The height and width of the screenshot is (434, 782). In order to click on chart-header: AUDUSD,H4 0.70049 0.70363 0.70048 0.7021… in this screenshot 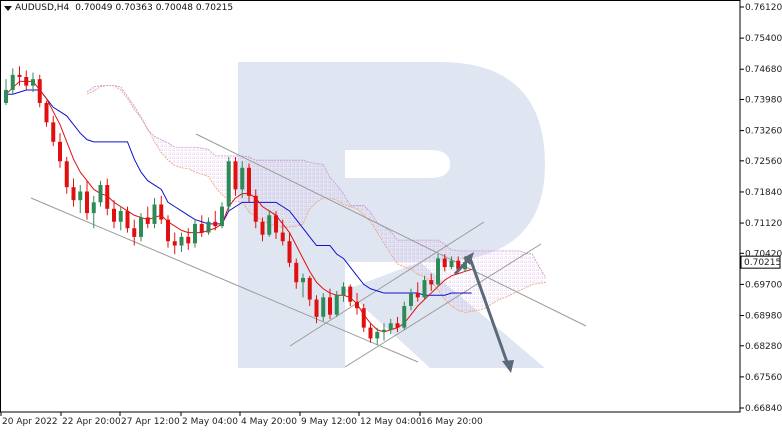, I will do `click(118, 8)`.